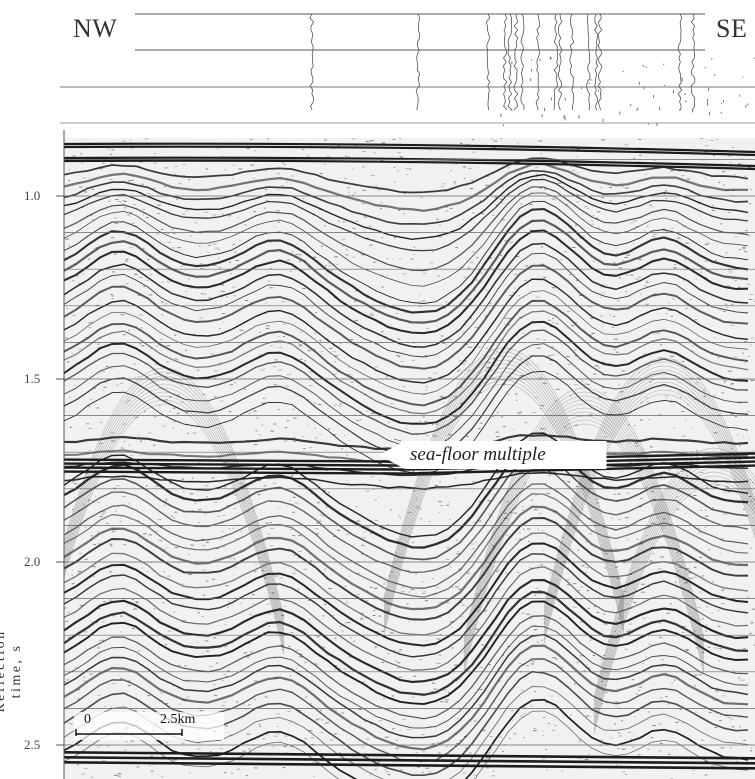 The image size is (755, 779). I want to click on sea-floor-multiple-callout: sea-floor multiple, so click(496, 455).